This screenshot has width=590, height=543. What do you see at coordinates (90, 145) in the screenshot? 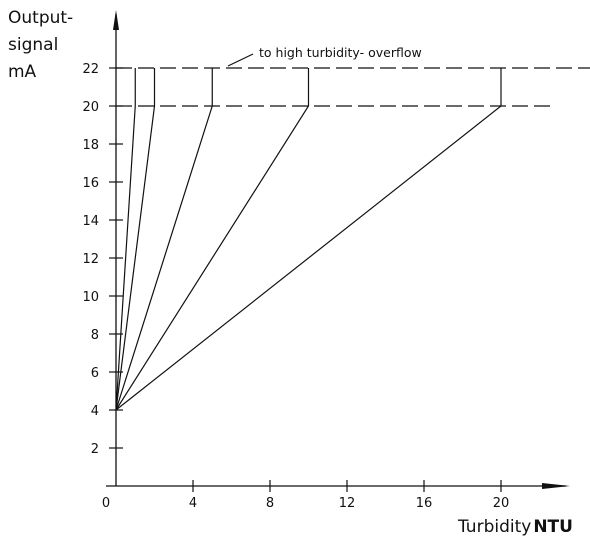
I see `y-tick-label: 18` at bounding box center [90, 145].